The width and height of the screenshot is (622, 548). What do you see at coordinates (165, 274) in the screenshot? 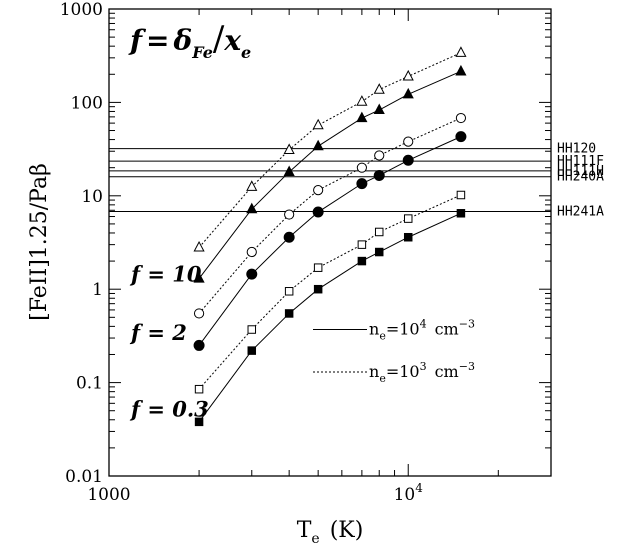
I see `f-value-label: f = 10` at bounding box center [165, 274].